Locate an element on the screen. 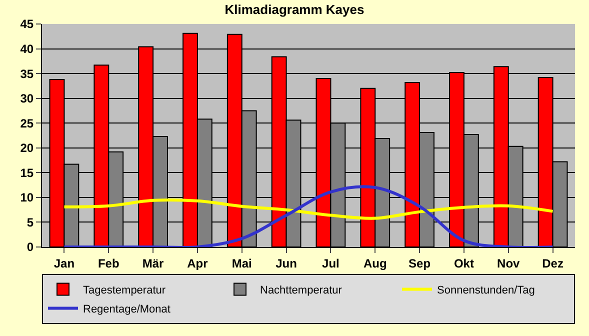  x-tick-label: Jan is located at coordinates (64, 263).